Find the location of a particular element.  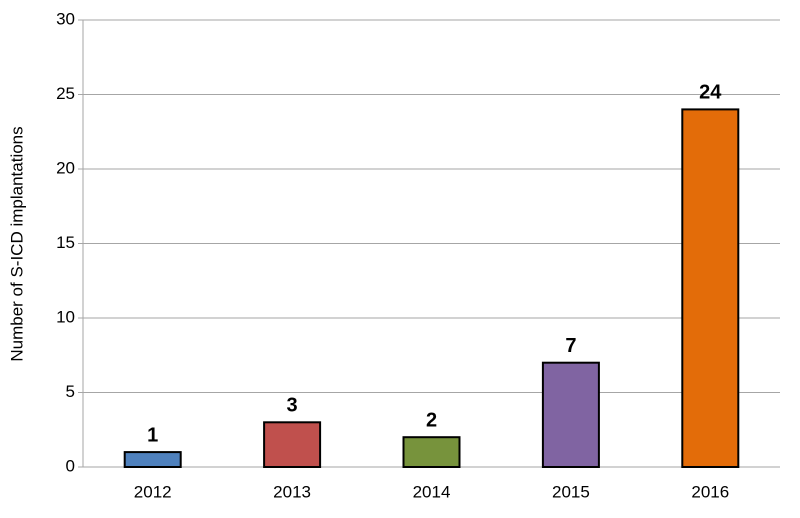

x-tick-label: 2012 is located at coordinates (153, 491).